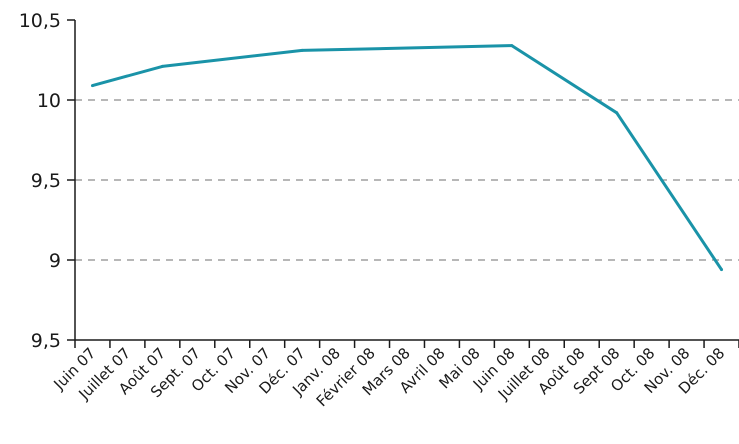 The image size is (739, 444). Describe the element at coordinates (55, 261) in the screenshot. I see `y-tick-label-3: 9` at that location.